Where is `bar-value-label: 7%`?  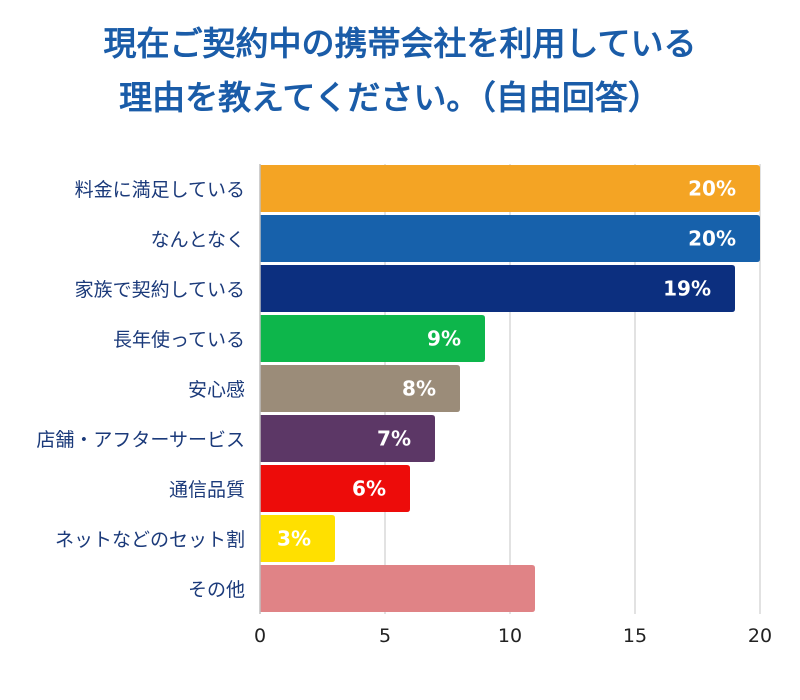
bar-value-label: 7% is located at coordinates (394, 439).